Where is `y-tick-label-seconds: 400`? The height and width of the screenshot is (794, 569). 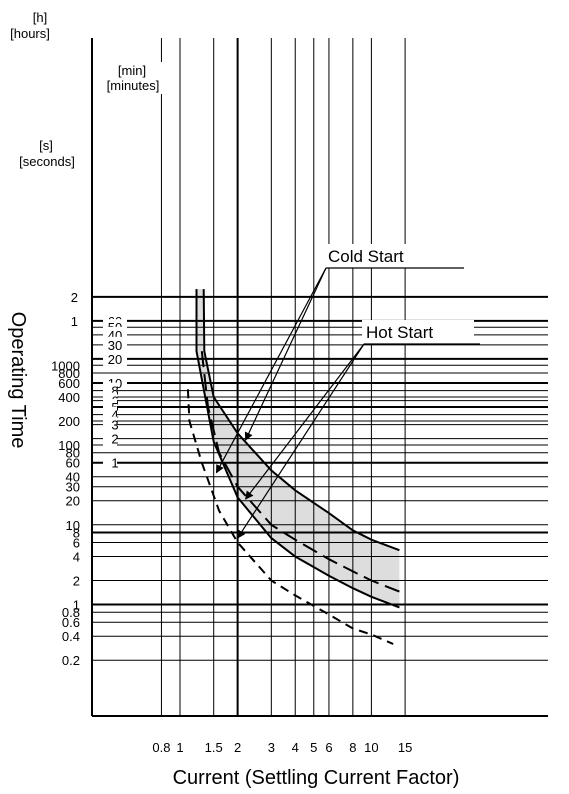 y-tick-label-seconds: 400 is located at coordinates (69, 397).